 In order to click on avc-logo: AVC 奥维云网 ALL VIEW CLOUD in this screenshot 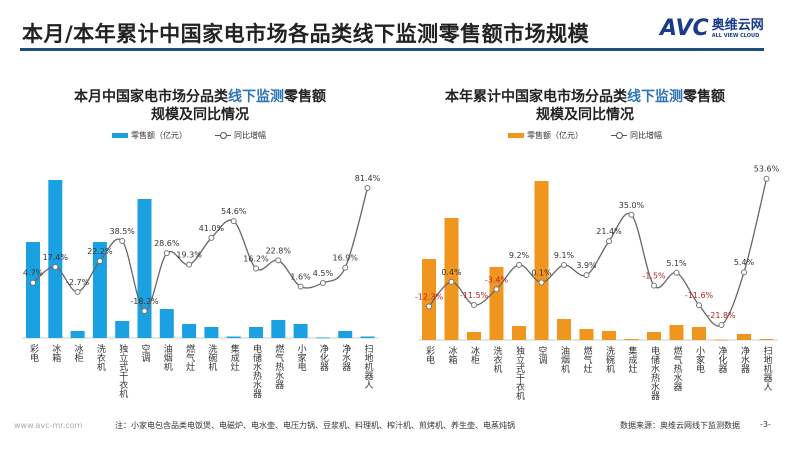, I will do `click(712, 28)`.